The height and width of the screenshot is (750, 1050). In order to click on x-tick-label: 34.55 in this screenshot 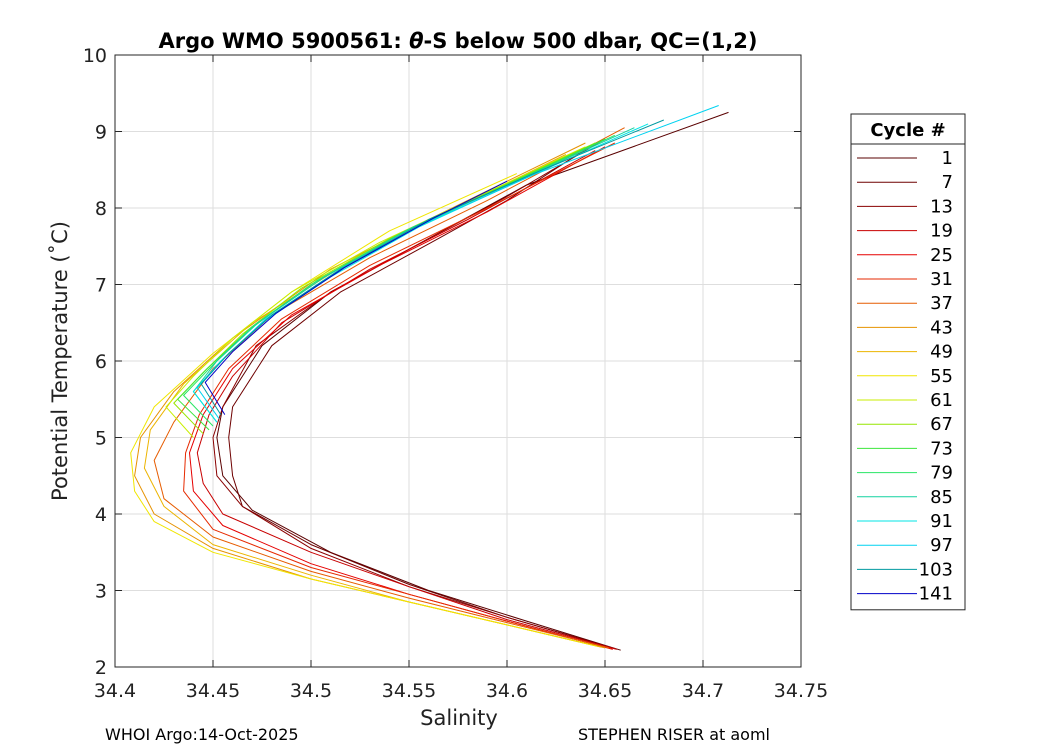, I will do `click(409, 691)`.